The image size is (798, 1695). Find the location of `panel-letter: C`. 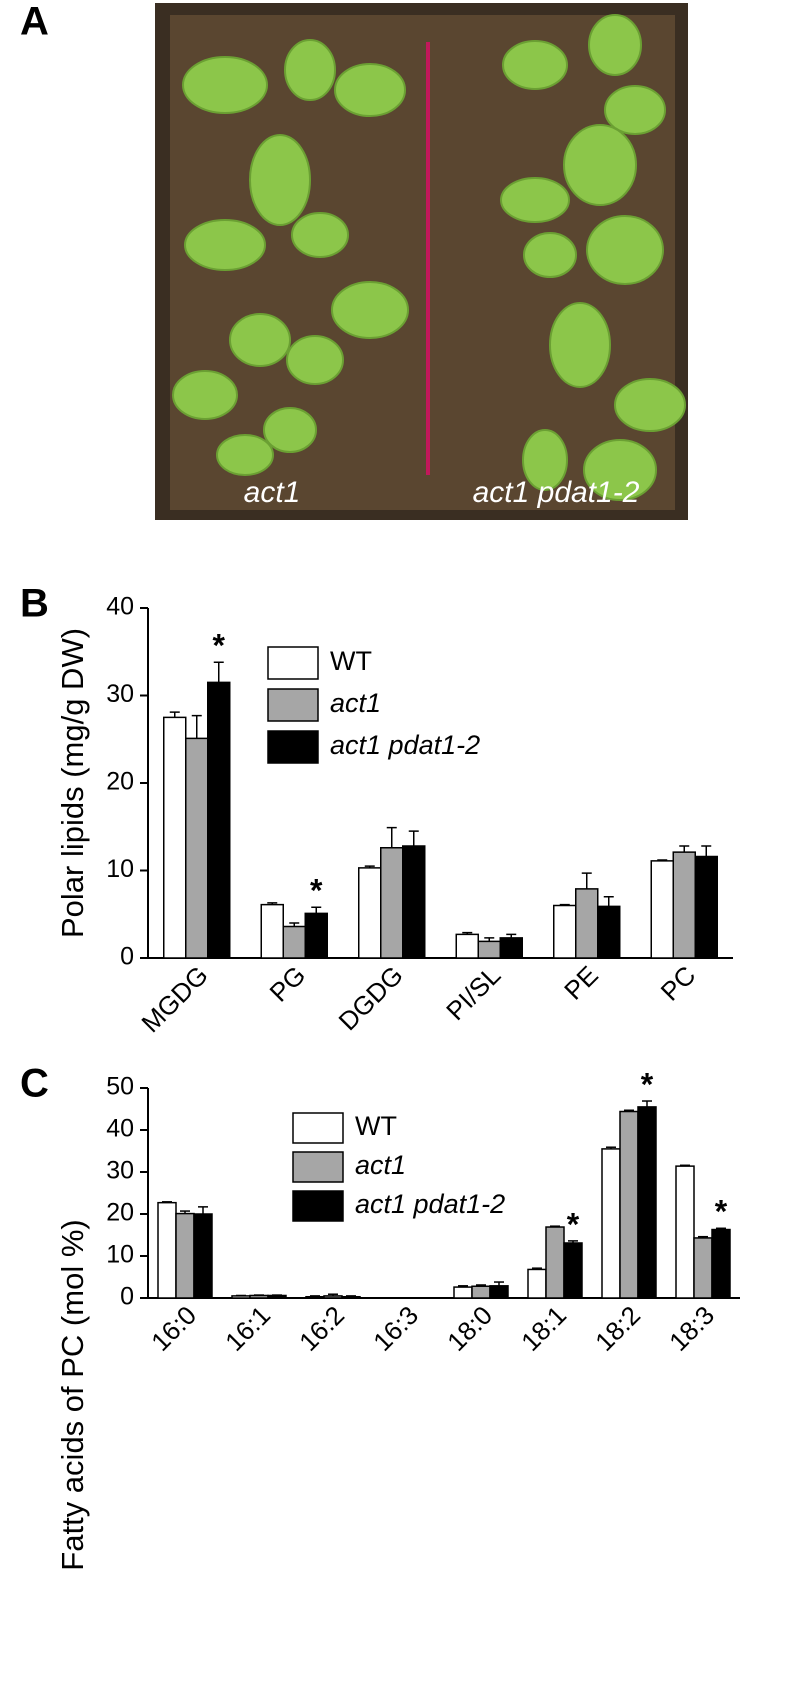

panel-letter: C is located at coordinates (34, 1084).